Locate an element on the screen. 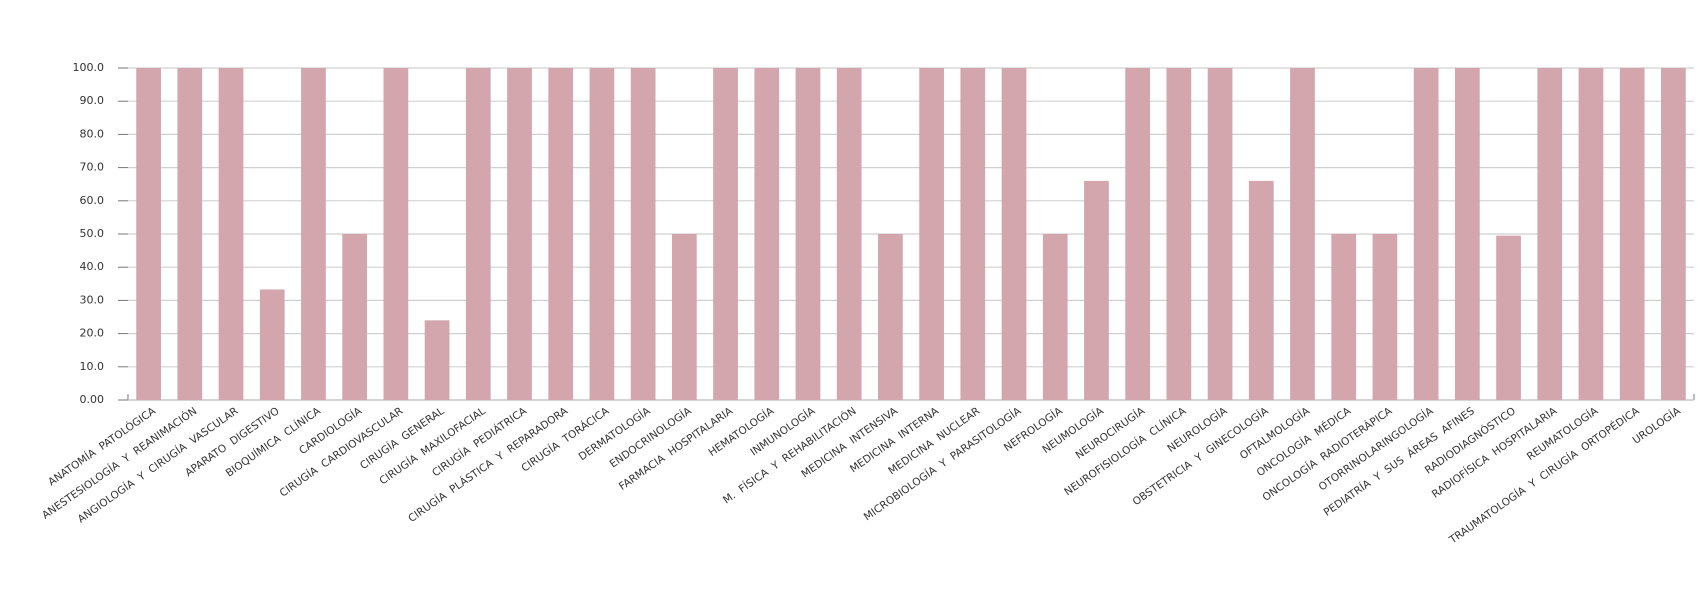 Image resolution: width=1700 pixels, height=600 pixels. x-tick-label: NEUROCIRUGÍA is located at coordinates (1110, 433).